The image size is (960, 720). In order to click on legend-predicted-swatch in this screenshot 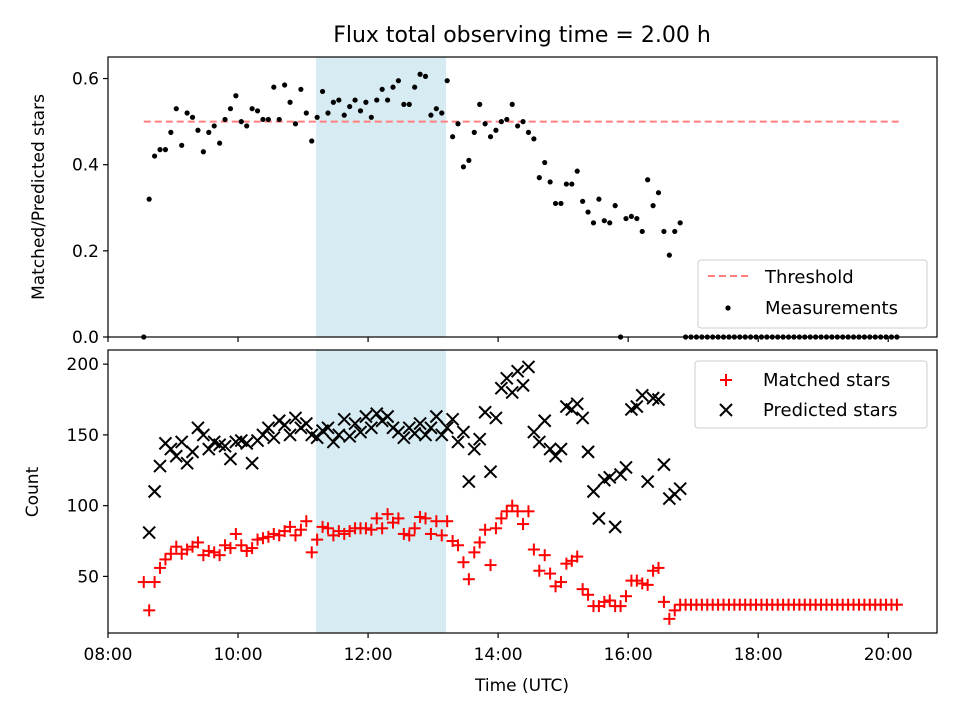, I will do `click(726, 410)`.